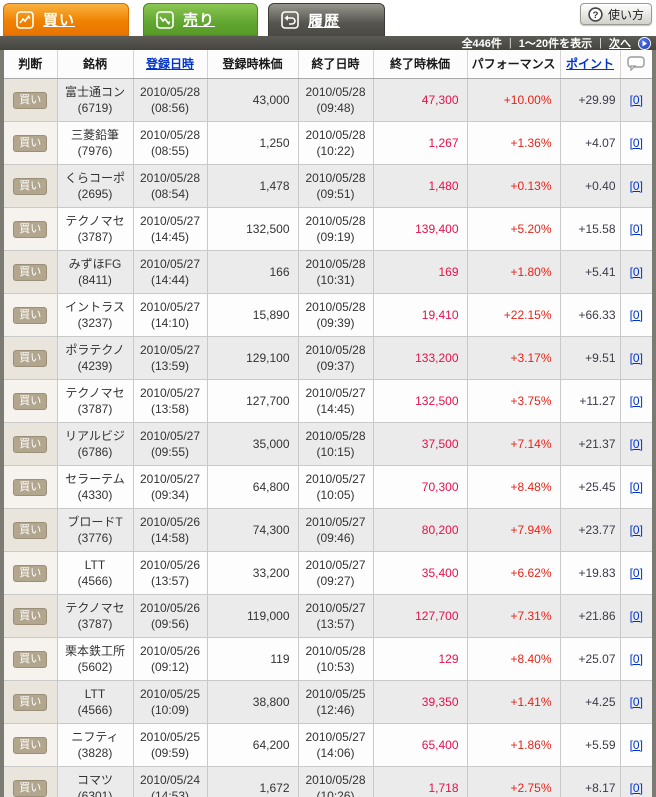 This screenshot has width=656, height=797. What do you see at coordinates (94, 134) in the screenshot?
I see `stock-name: 三菱鉛筆` at bounding box center [94, 134].